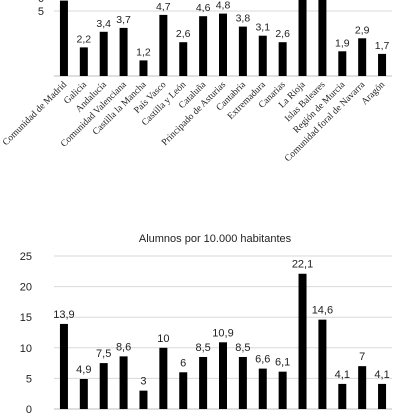 This screenshot has width=420, height=420. Describe the element at coordinates (35, 114) in the screenshot. I see `category-label: Comunidad de Madrid` at that location.